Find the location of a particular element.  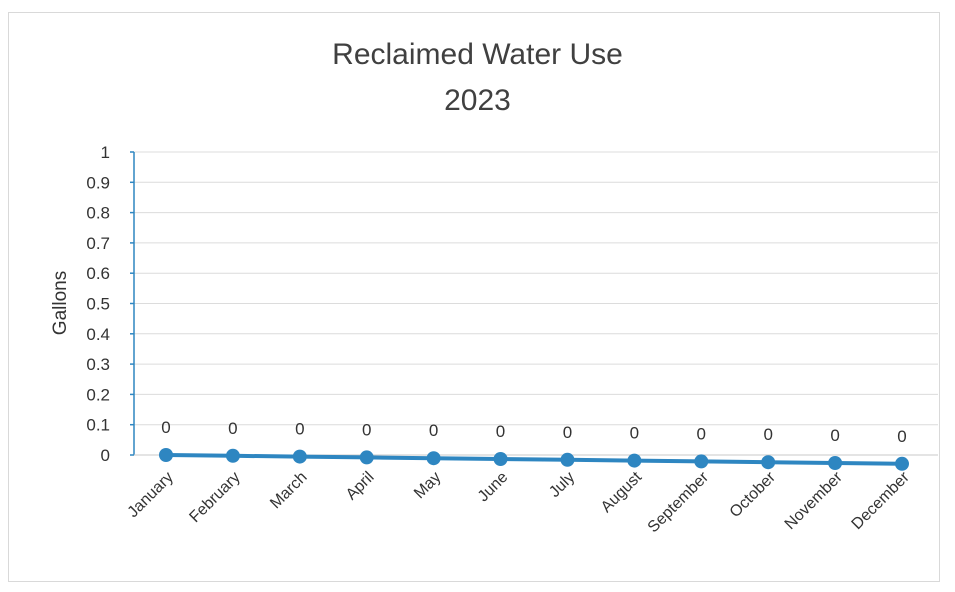

y-tick-label: 0.4 is located at coordinates (98, 334).